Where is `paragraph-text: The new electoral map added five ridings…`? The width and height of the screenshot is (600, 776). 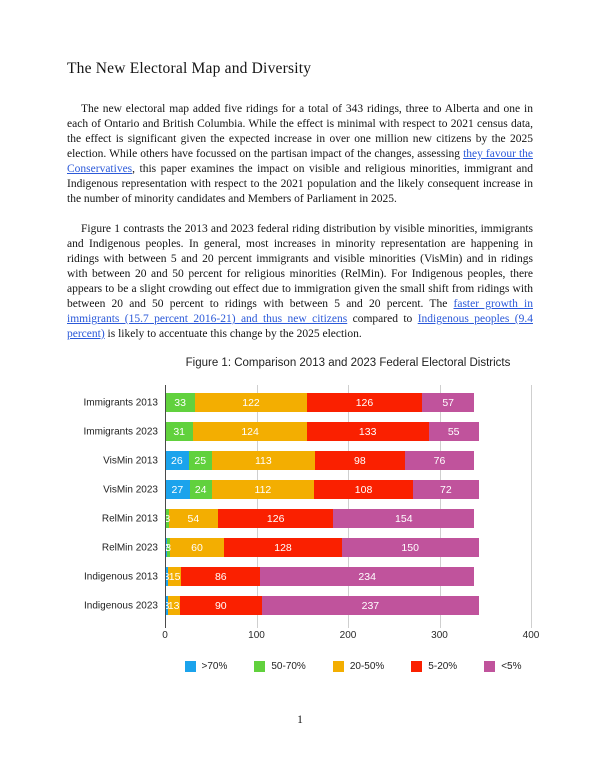 paragraph-text: The new electoral map added five ridings… is located at coordinates (300, 131).